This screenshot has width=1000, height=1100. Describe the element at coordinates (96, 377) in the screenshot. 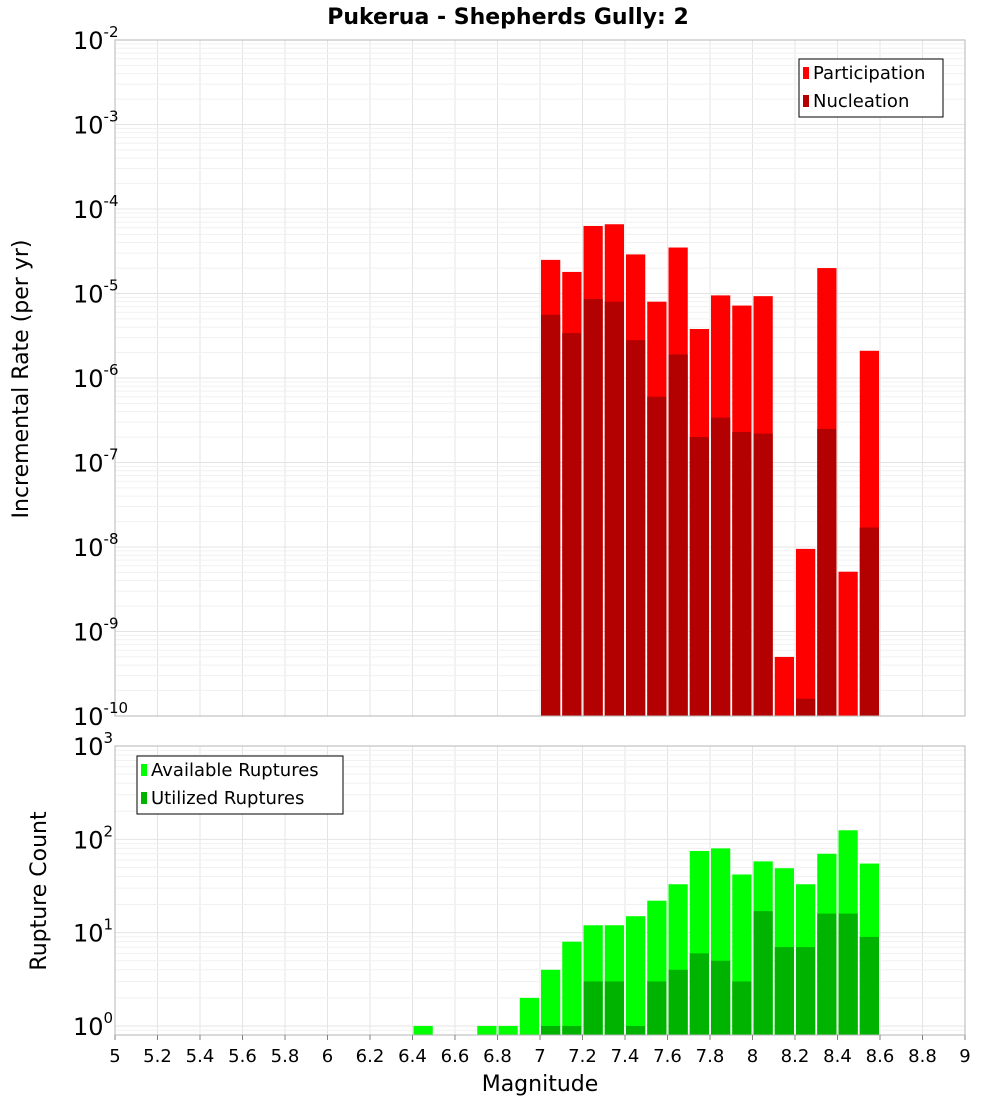

I see `y-tick-label: 10⁻⁶` at that location.